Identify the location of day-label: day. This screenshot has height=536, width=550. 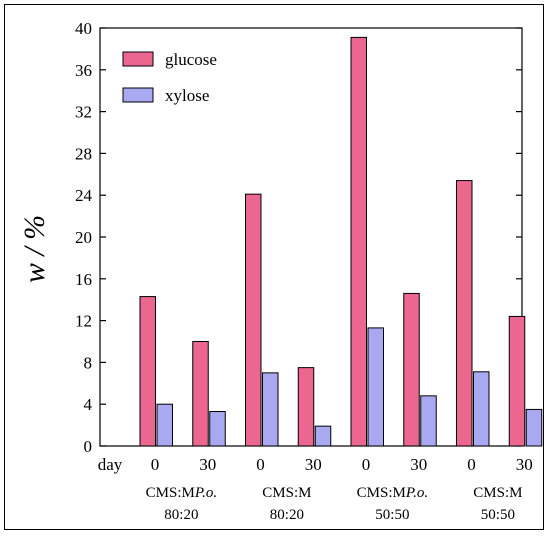
(110, 464).